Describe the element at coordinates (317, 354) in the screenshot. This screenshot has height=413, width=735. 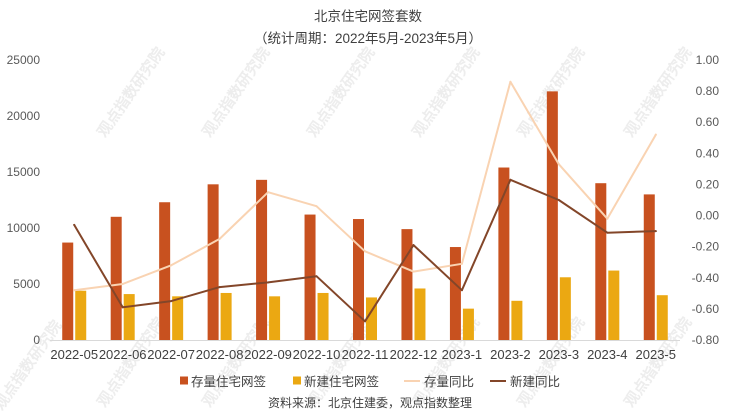
I see `x-tick-label: 2022-10` at that location.